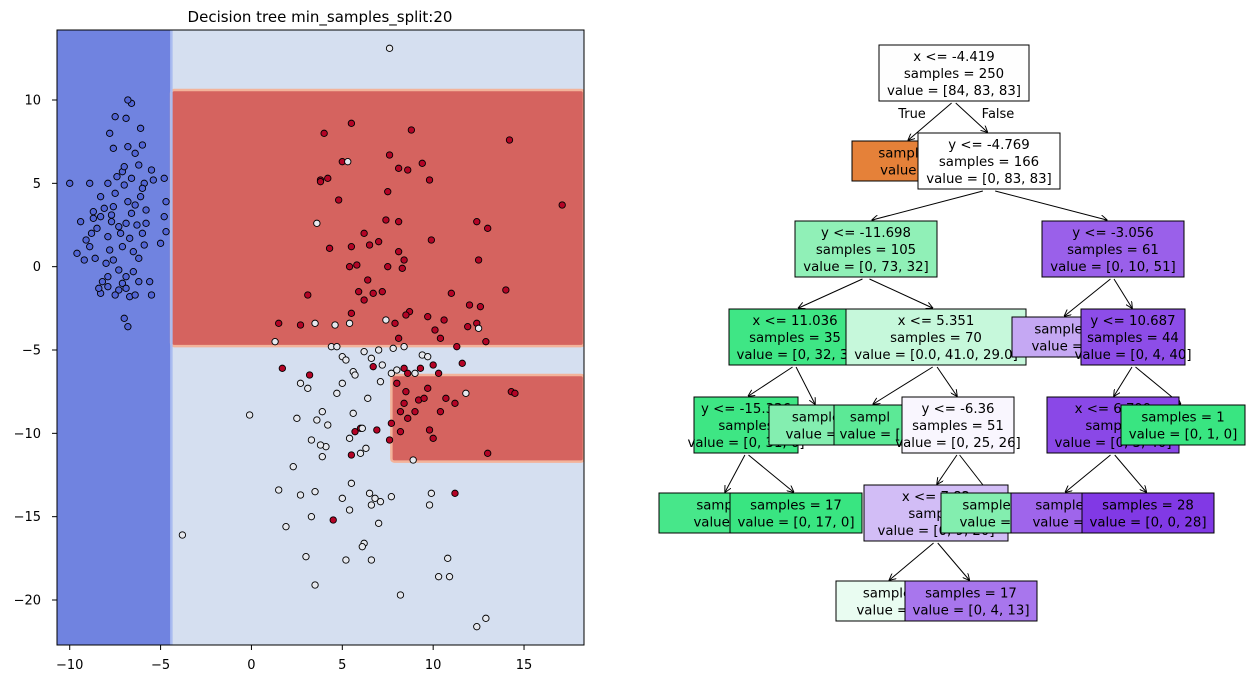  What do you see at coordinates (954, 91) in the screenshot?
I see `tree-node-text: value = [84, 83, 83]` at bounding box center [954, 91].